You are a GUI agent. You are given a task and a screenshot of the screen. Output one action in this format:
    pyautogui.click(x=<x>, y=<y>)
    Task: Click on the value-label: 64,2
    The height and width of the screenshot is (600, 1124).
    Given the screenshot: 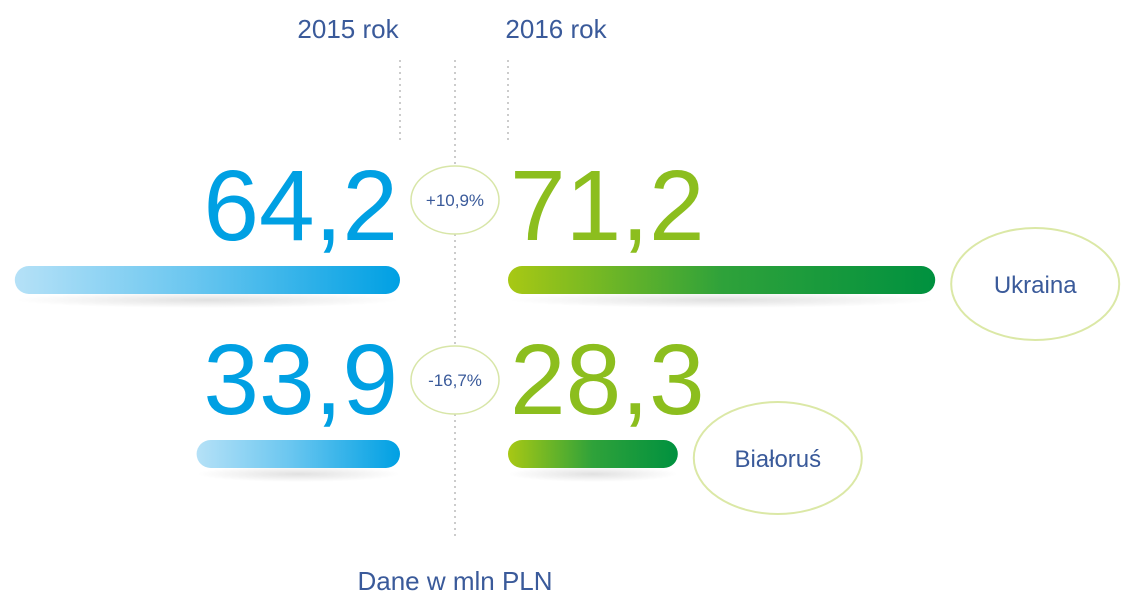 What is the action you would take?
    pyautogui.click(x=300, y=206)
    